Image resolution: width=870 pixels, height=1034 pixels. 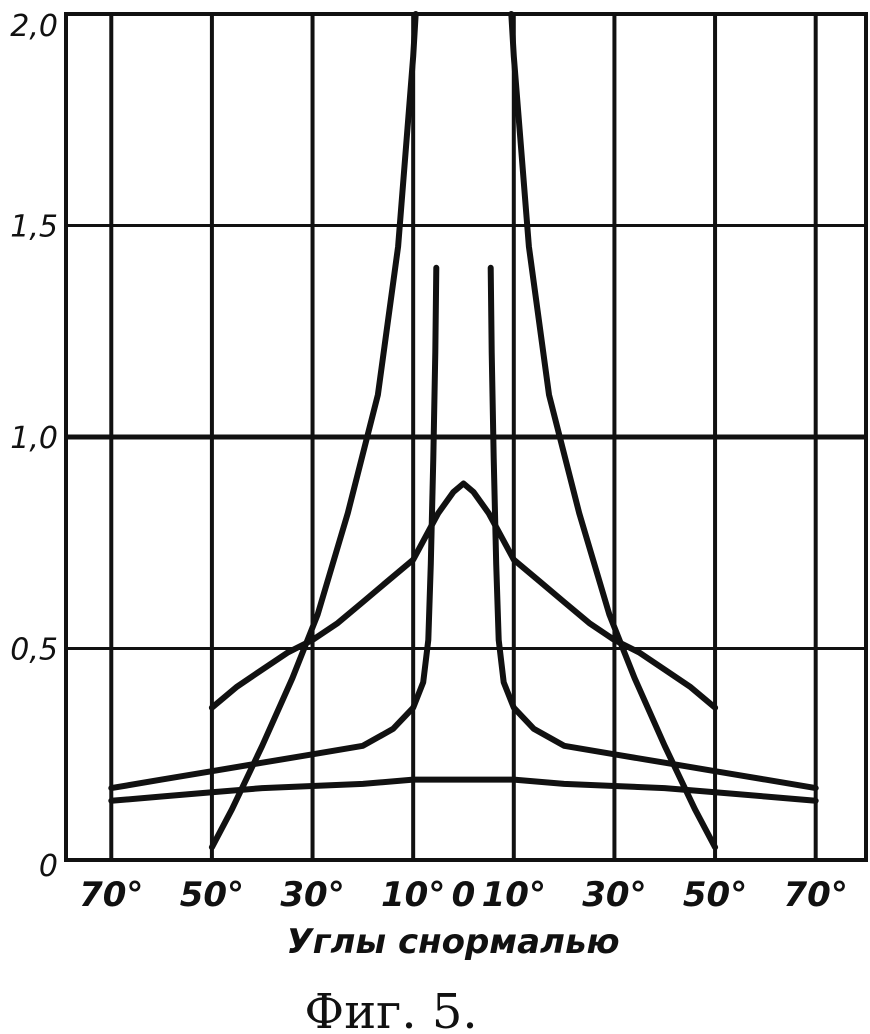 What do you see at coordinates (453, 942) in the screenshot?
I see `x-axis-label: Углы снормалью` at bounding box center [453, 942].